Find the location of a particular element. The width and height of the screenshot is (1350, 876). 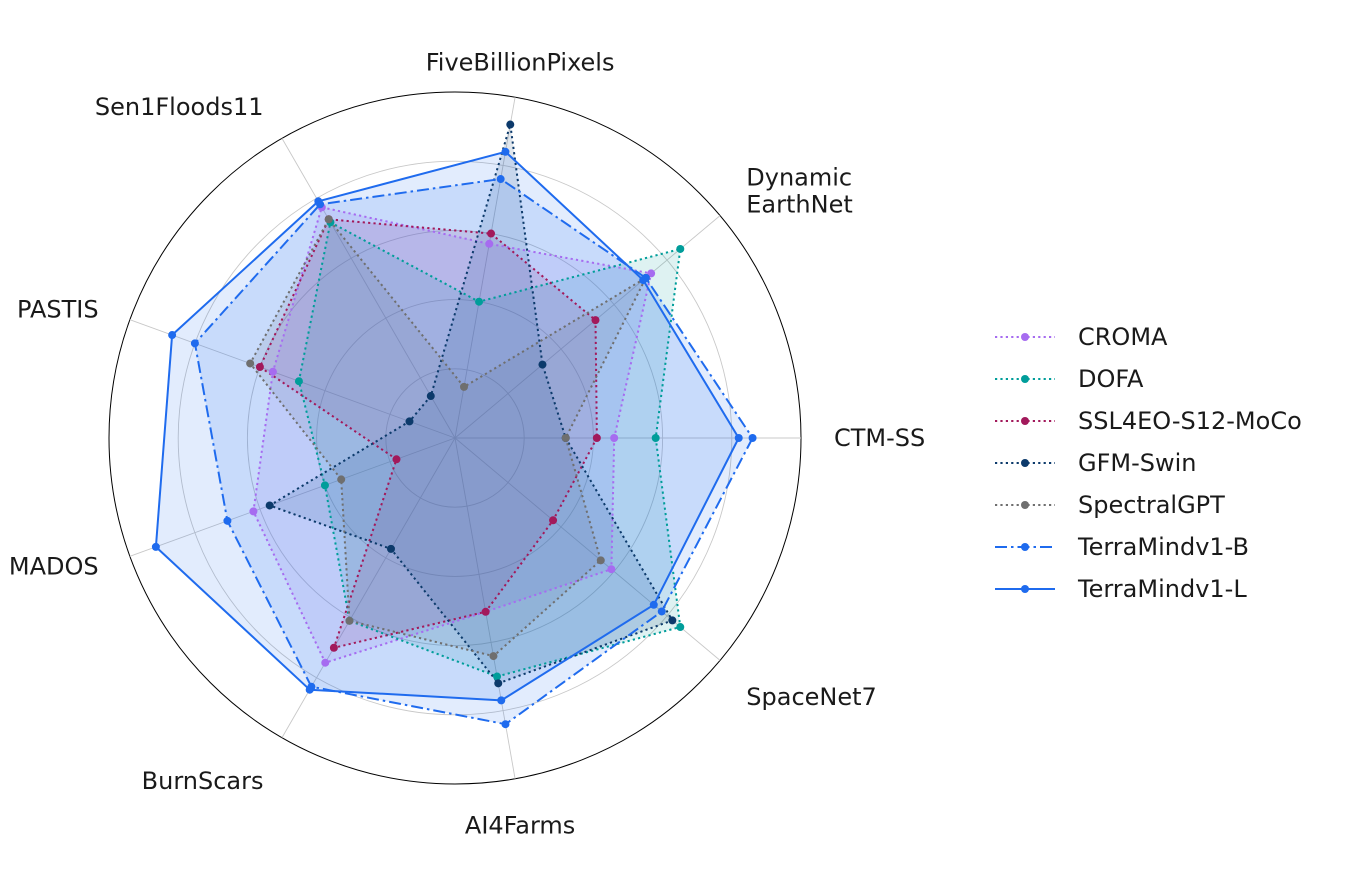

data-point-spectralgpt-spacenet7 is located at coordinates (600, 560).